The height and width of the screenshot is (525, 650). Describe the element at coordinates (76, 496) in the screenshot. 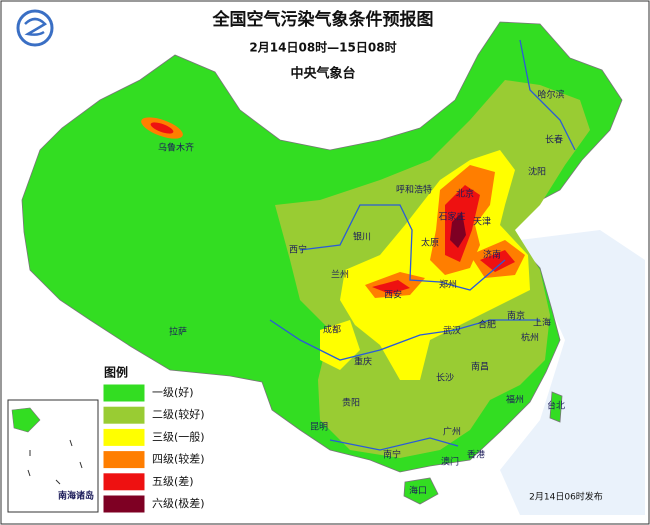

I see `inset-label: 南海诸岛` at that location.